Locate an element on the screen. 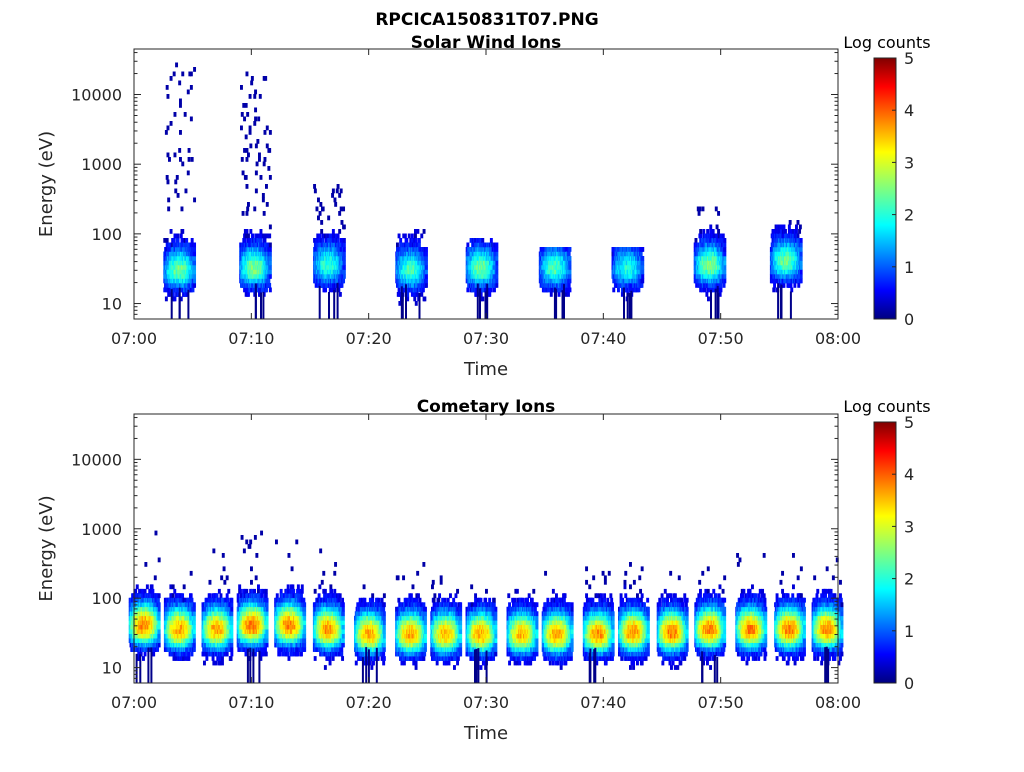 The height and width of the screenshot is (772, 1024). x-tick-label: 07:40 is located at coordinates (603, 338).